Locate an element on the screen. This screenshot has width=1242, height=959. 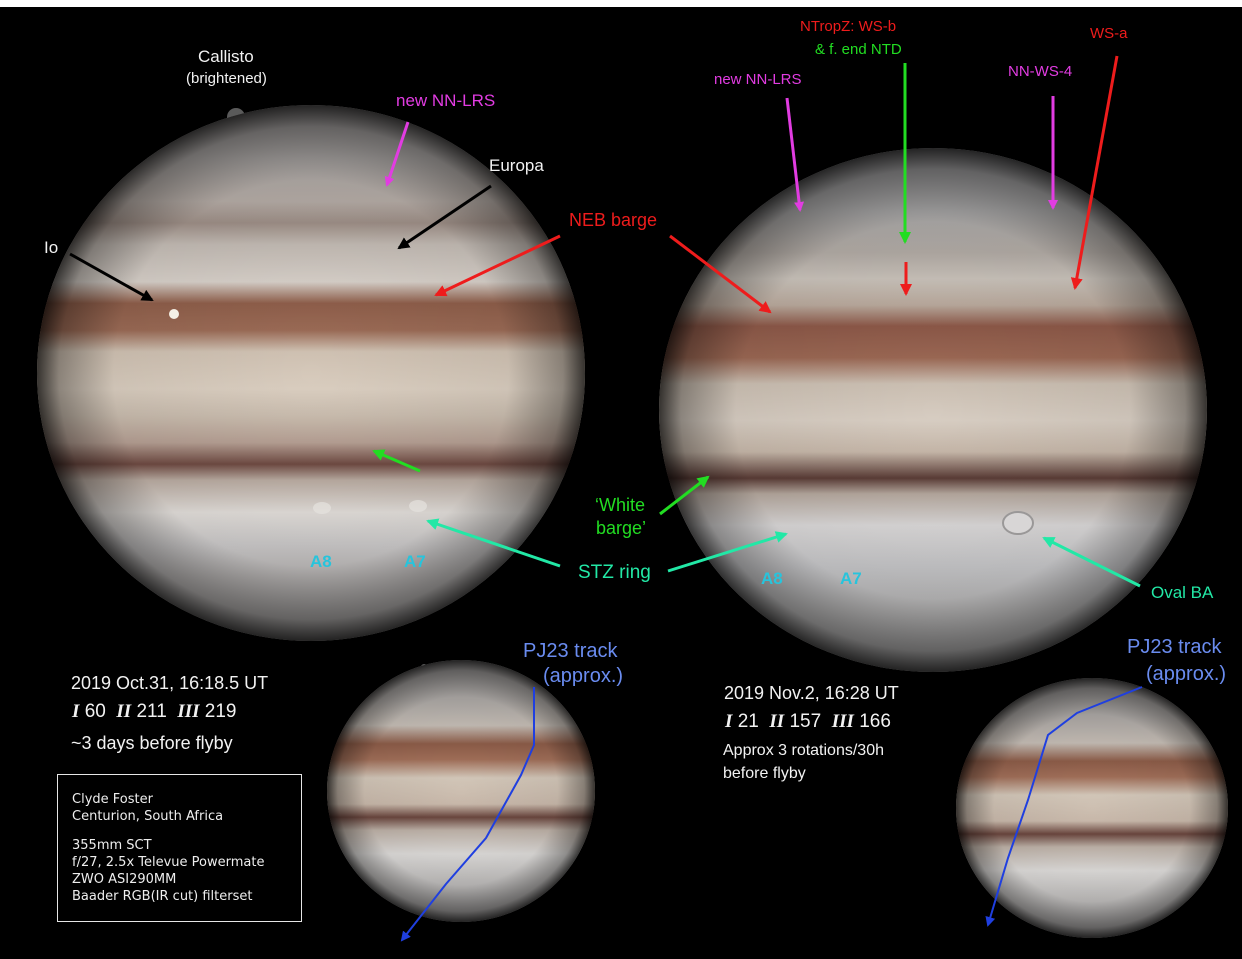
camera: ZWO ASI290MM is located at coordinates (124, 879).